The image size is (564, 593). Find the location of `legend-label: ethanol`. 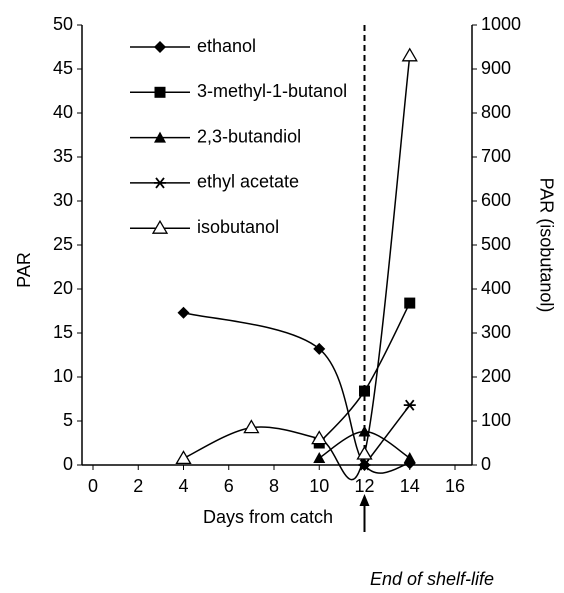

legend-label: ethanol is located at coordinates (226, 46).